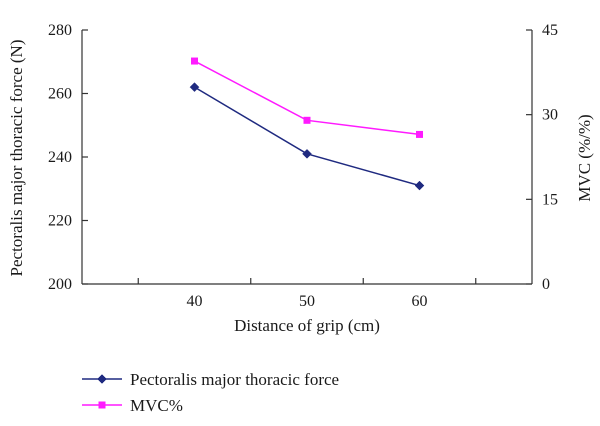  Describe the element at coordinates (546, 284) in the screenshot. I see `right-y-tick-label: 0` at that location.